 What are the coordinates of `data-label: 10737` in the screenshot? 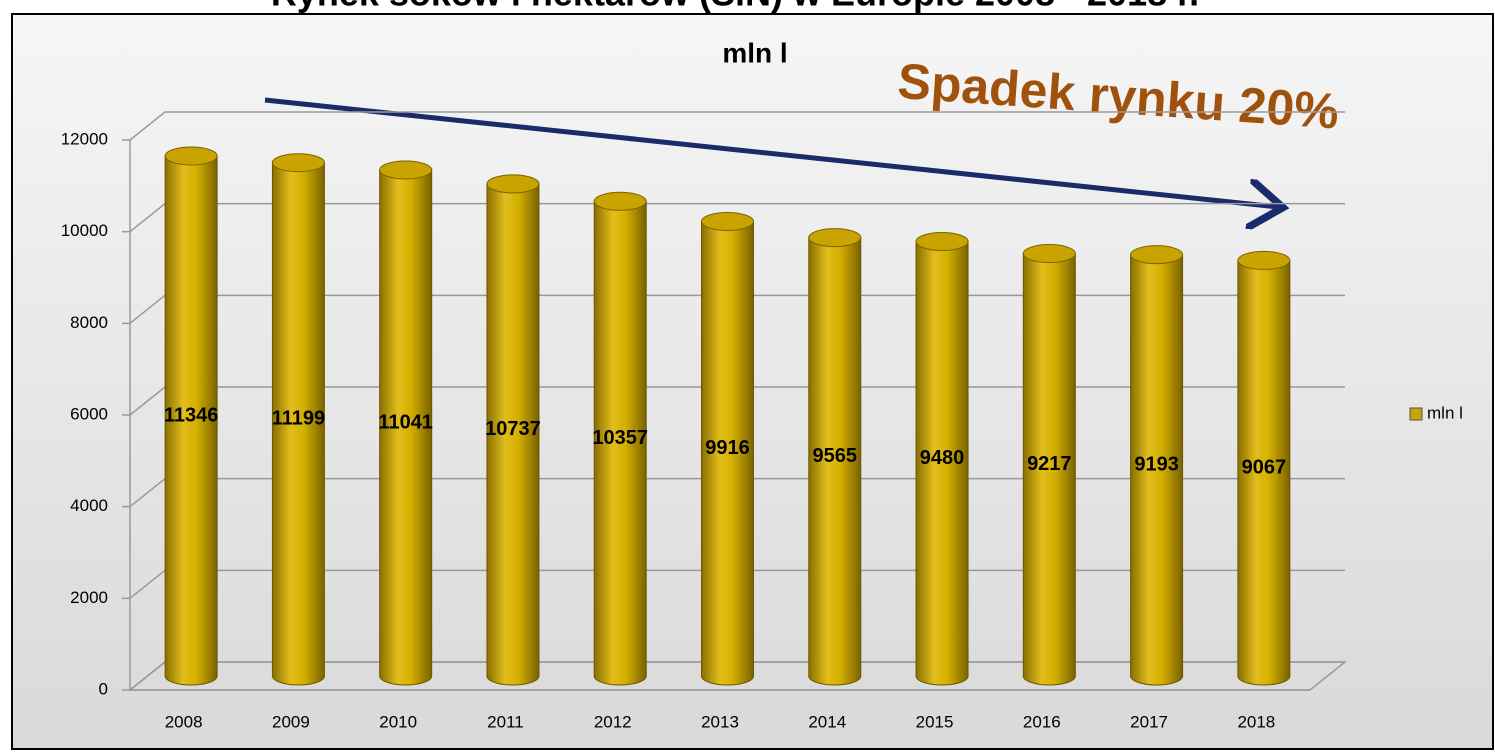 It's located at (513, 429).